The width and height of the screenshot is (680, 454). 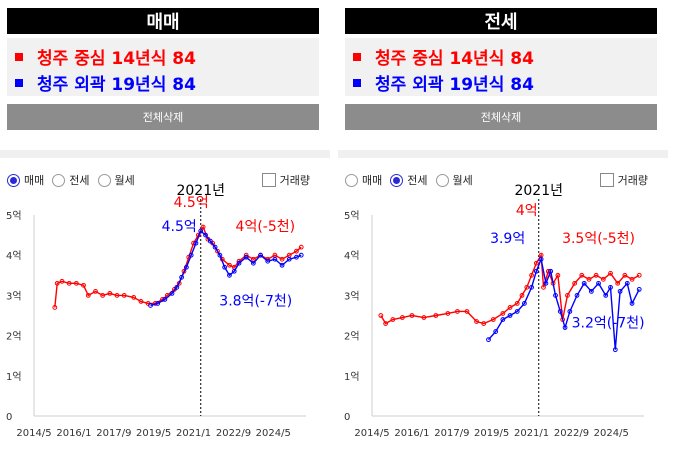 I want to click on y-tick-label: 4억, so click(x=14, y=256).